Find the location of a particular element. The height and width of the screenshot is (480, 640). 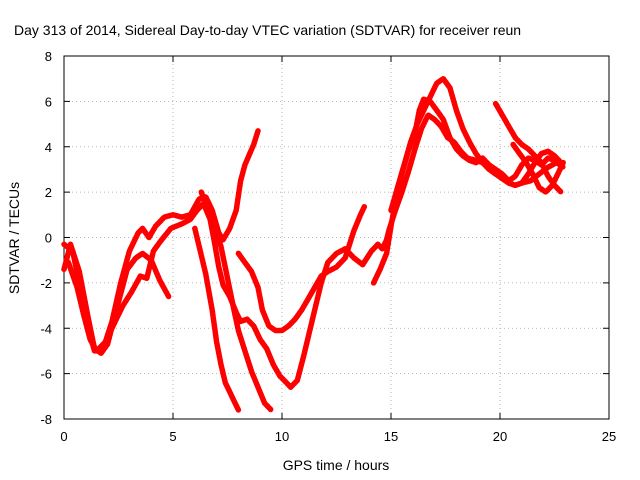

x-tick-label: 25 is located at coordinates (609, 436).